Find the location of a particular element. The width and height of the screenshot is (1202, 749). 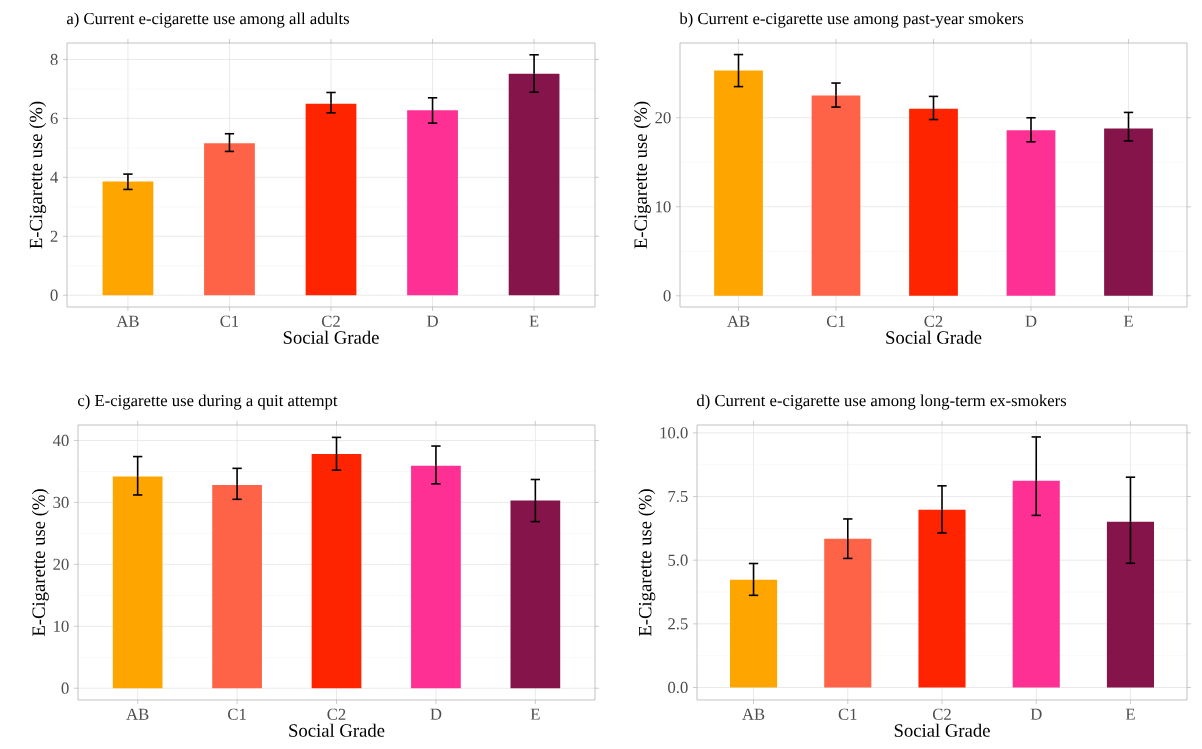

chart-title: d) Current e-cigarette use among long-term ex-smokers is located at coordinates (881, 402).